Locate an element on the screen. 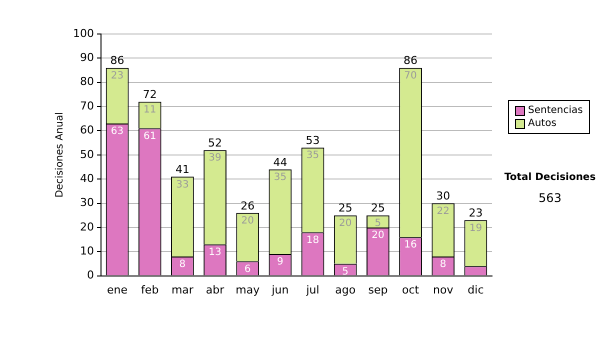 This screenshot has height=340, width=600. x-tick-label: ago is located at coordinates (345, 289).